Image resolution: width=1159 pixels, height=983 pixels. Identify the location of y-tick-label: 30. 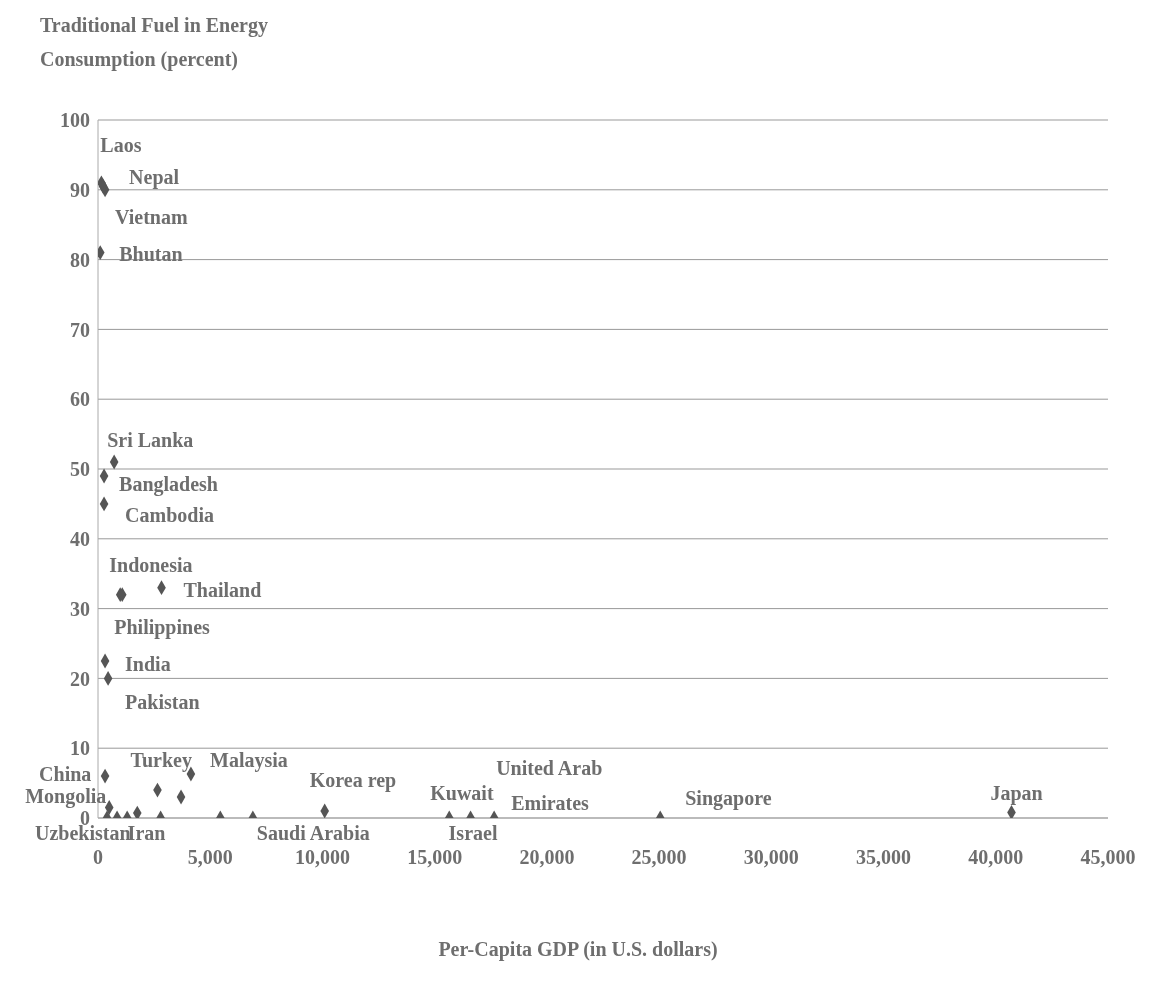
(80, 608).